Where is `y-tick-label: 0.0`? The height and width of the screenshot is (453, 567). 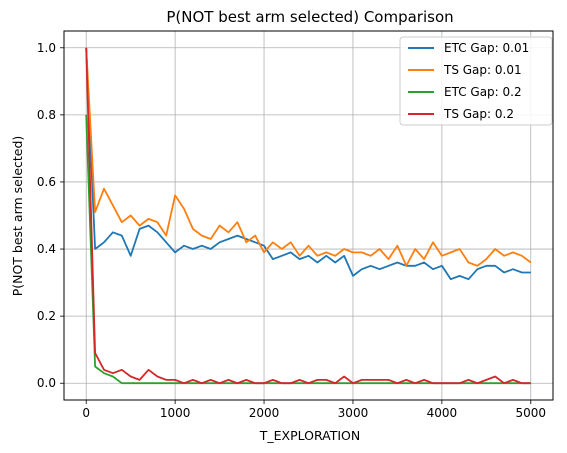
y-tick-label: 0.0 is located at coordinates (46, 383).